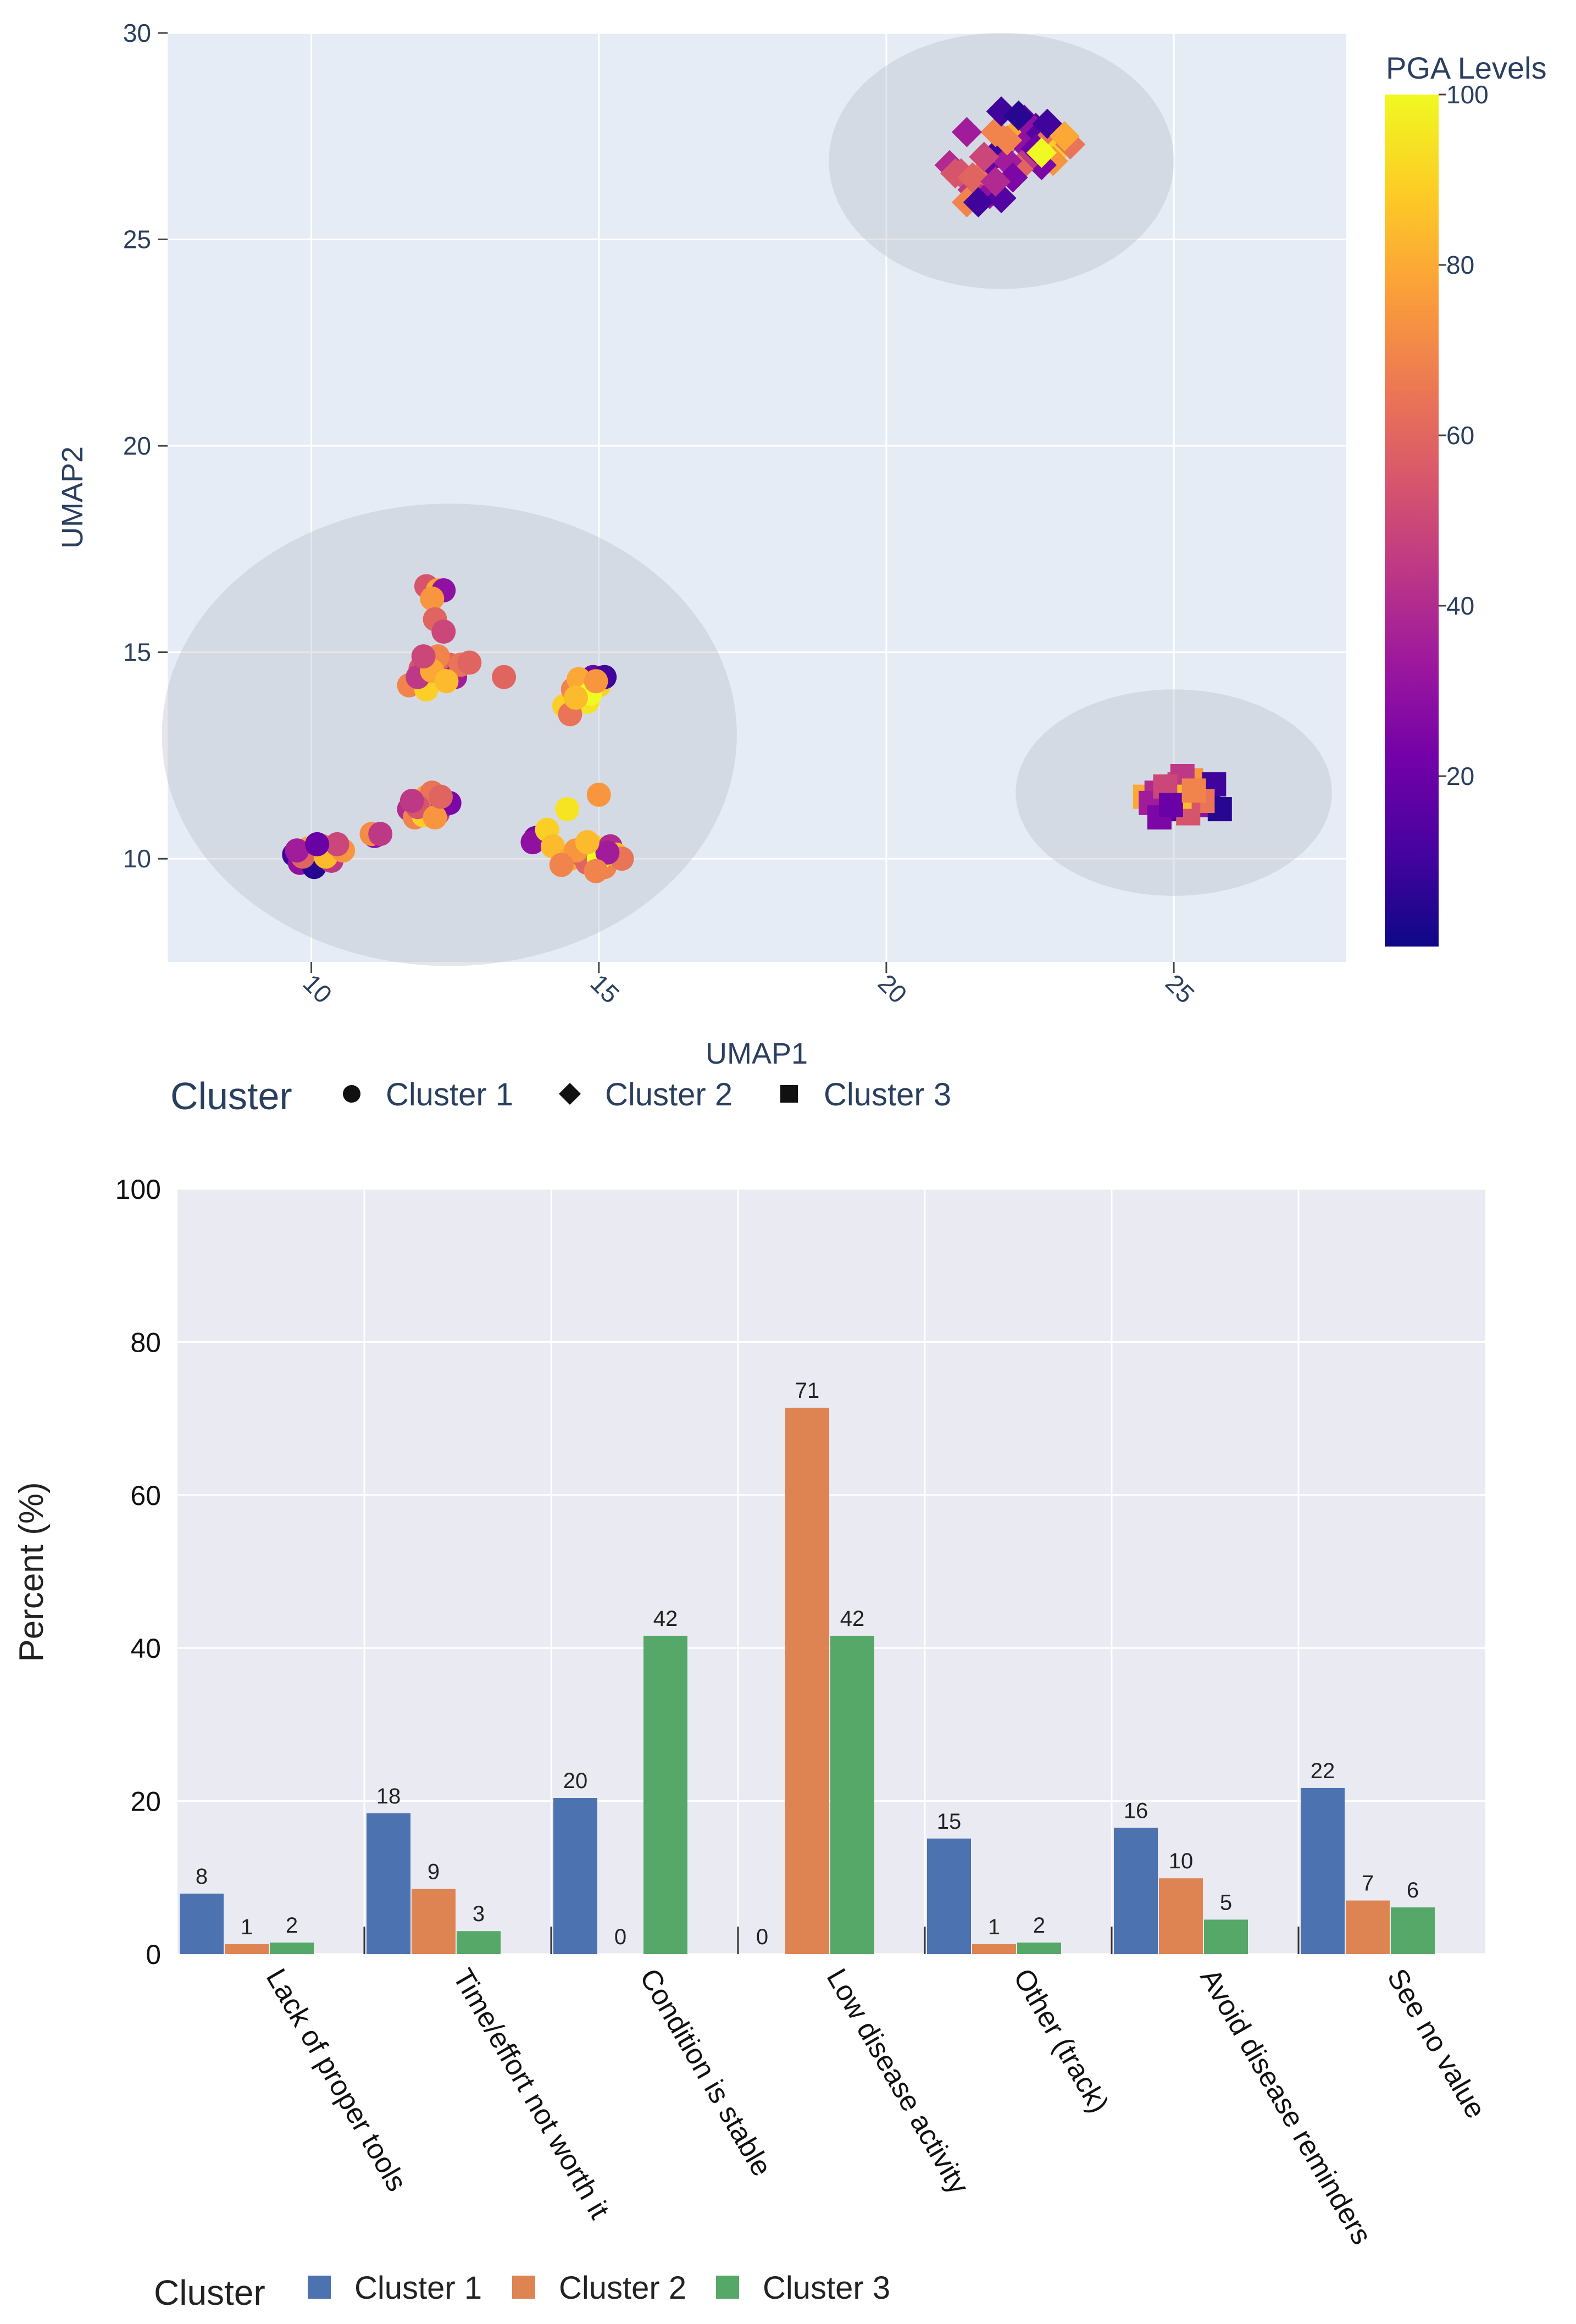  I want to click on scatter-x-tick-label: 10, so click(317, 989).